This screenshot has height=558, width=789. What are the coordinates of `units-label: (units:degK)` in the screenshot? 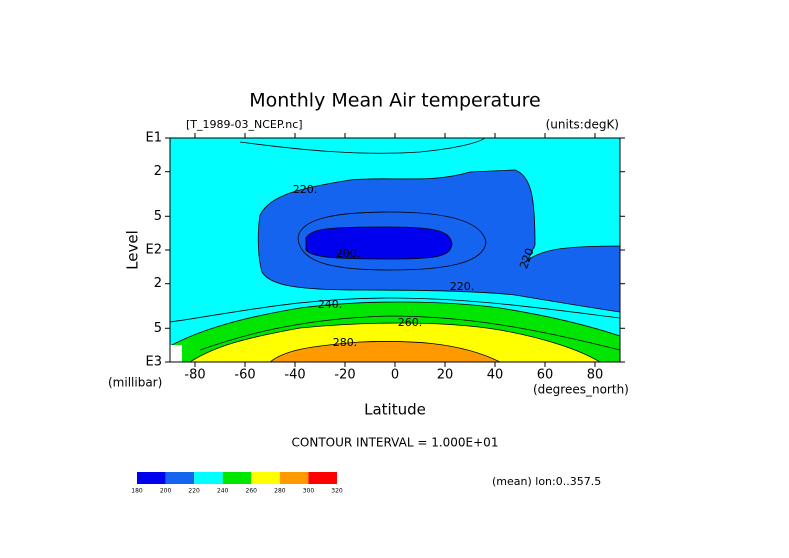 It's located at (582, 125).